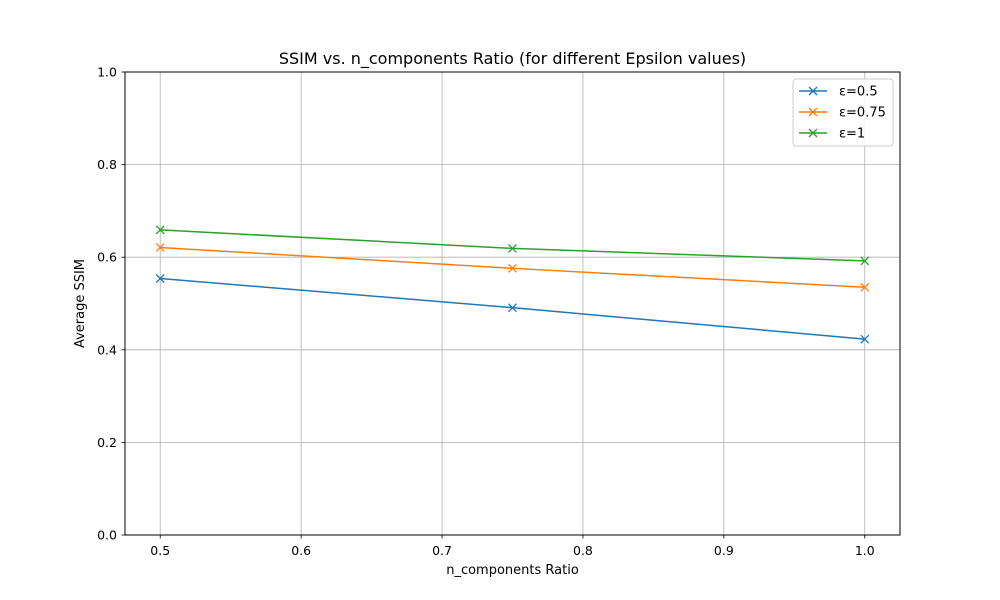 This screenshot has width=1000, height=600. What do you see at coordinates (858, 92) in the screenshot?
I see `legend-label: ε=0.5` at bounding box center [858, 92].